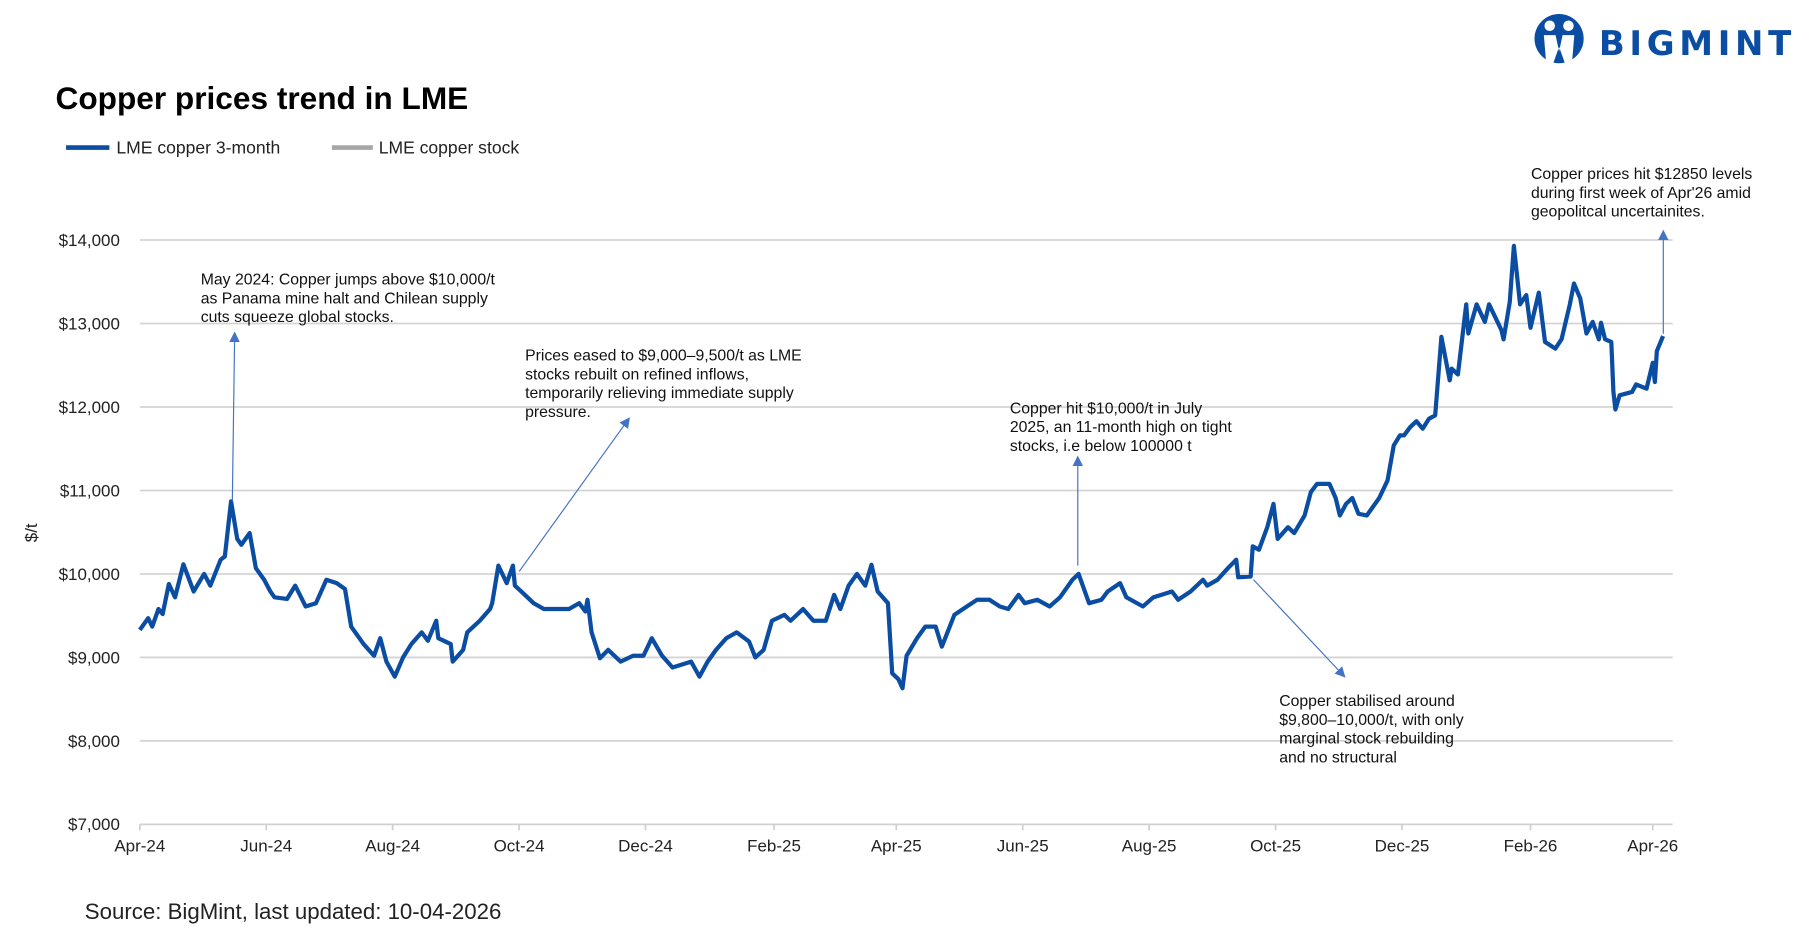  Describe the element at coordinates (1106, 408) in the screenshot. I see `annotation-line: Copper hit $10,000/t in July` at that location.